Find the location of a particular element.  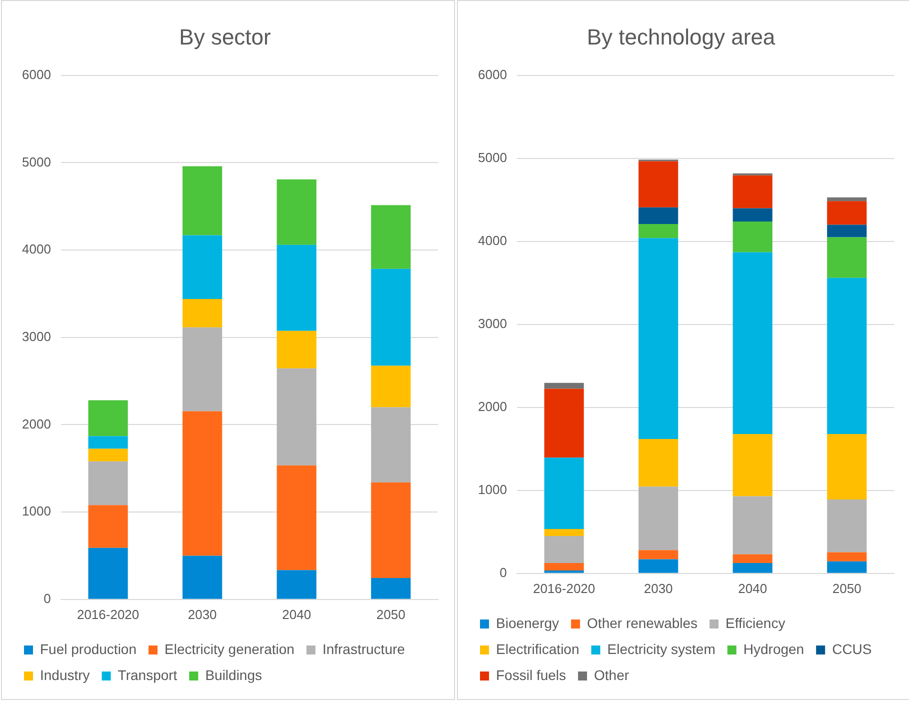

legend-label: Buildings is located at coordinates (233, 674).